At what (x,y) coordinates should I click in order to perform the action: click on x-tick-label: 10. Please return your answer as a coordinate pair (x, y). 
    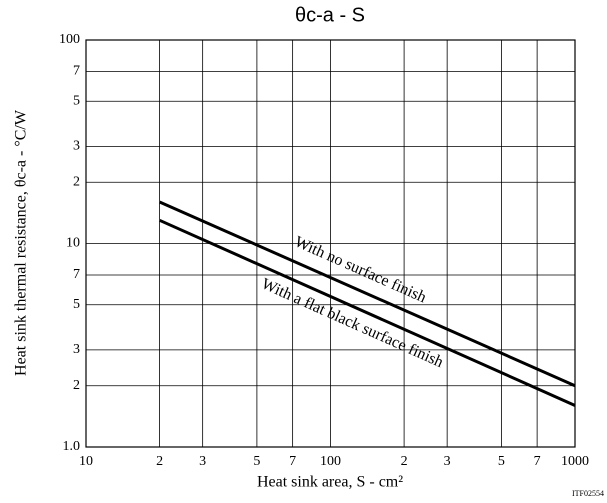
    Looking at the image, I should click on (86, 461).